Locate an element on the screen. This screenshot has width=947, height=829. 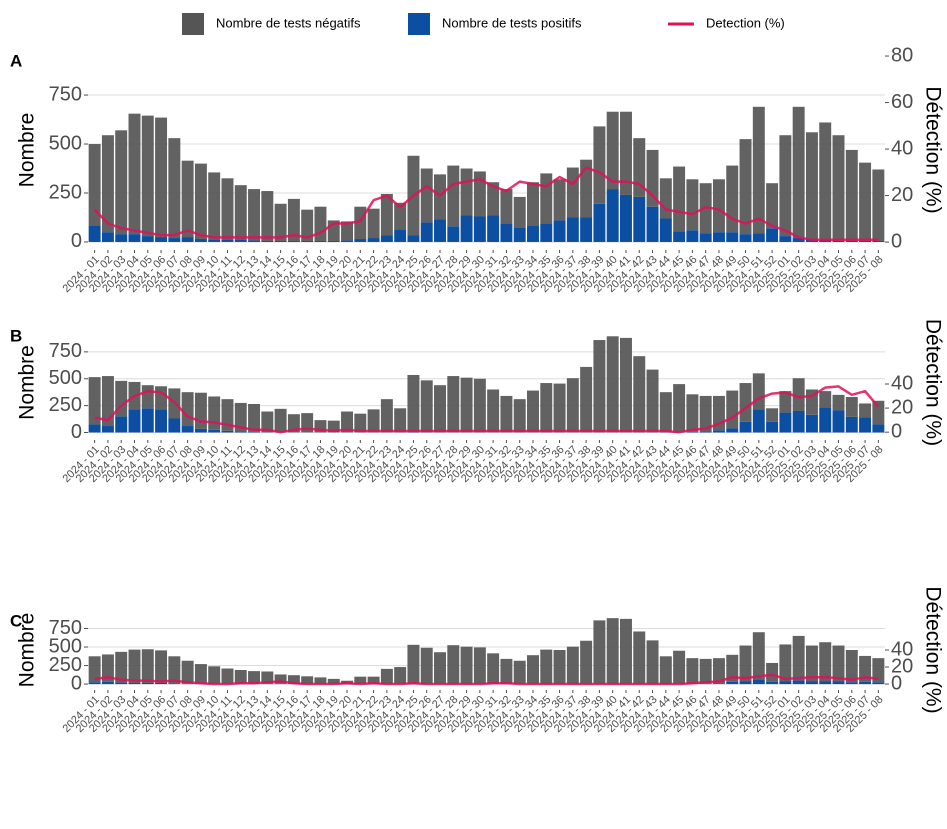
y2-tick-label: 40 is located at coordinates (902, 649).